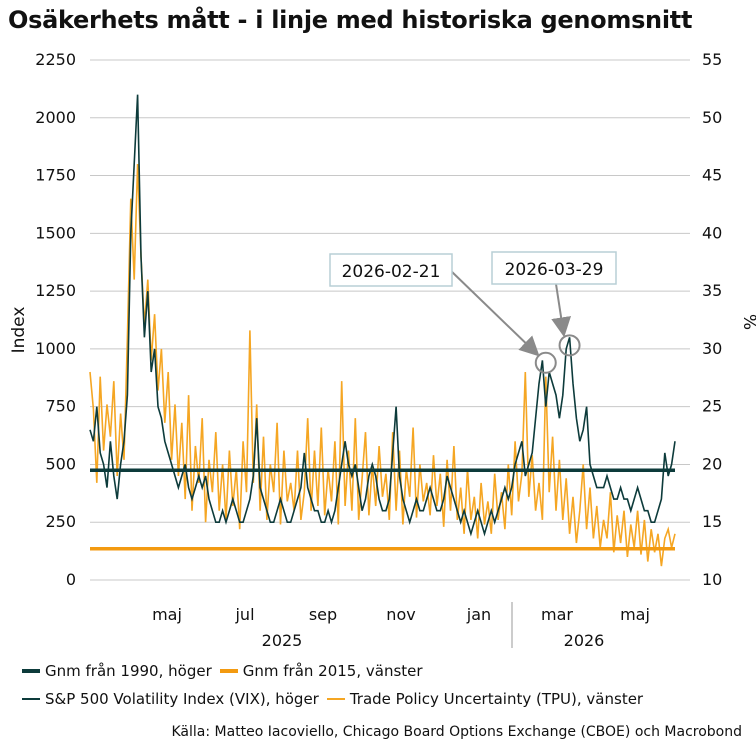 The width and height of the screenshot is (756, 756). I want to click on legend-item-tpu: Trade Policy Uncertainty (TPU), vänster, so click(485, 699).